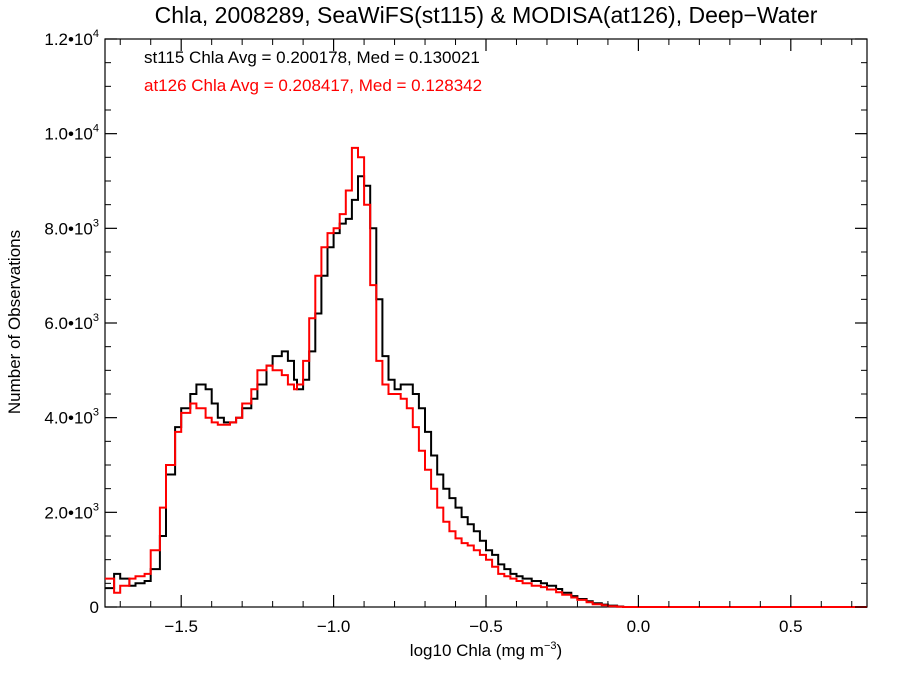  What do you see at coordinates (486, 626) in the screenshot?
I see `x-tick-label: −0.5` at bounding box center [486, 626].